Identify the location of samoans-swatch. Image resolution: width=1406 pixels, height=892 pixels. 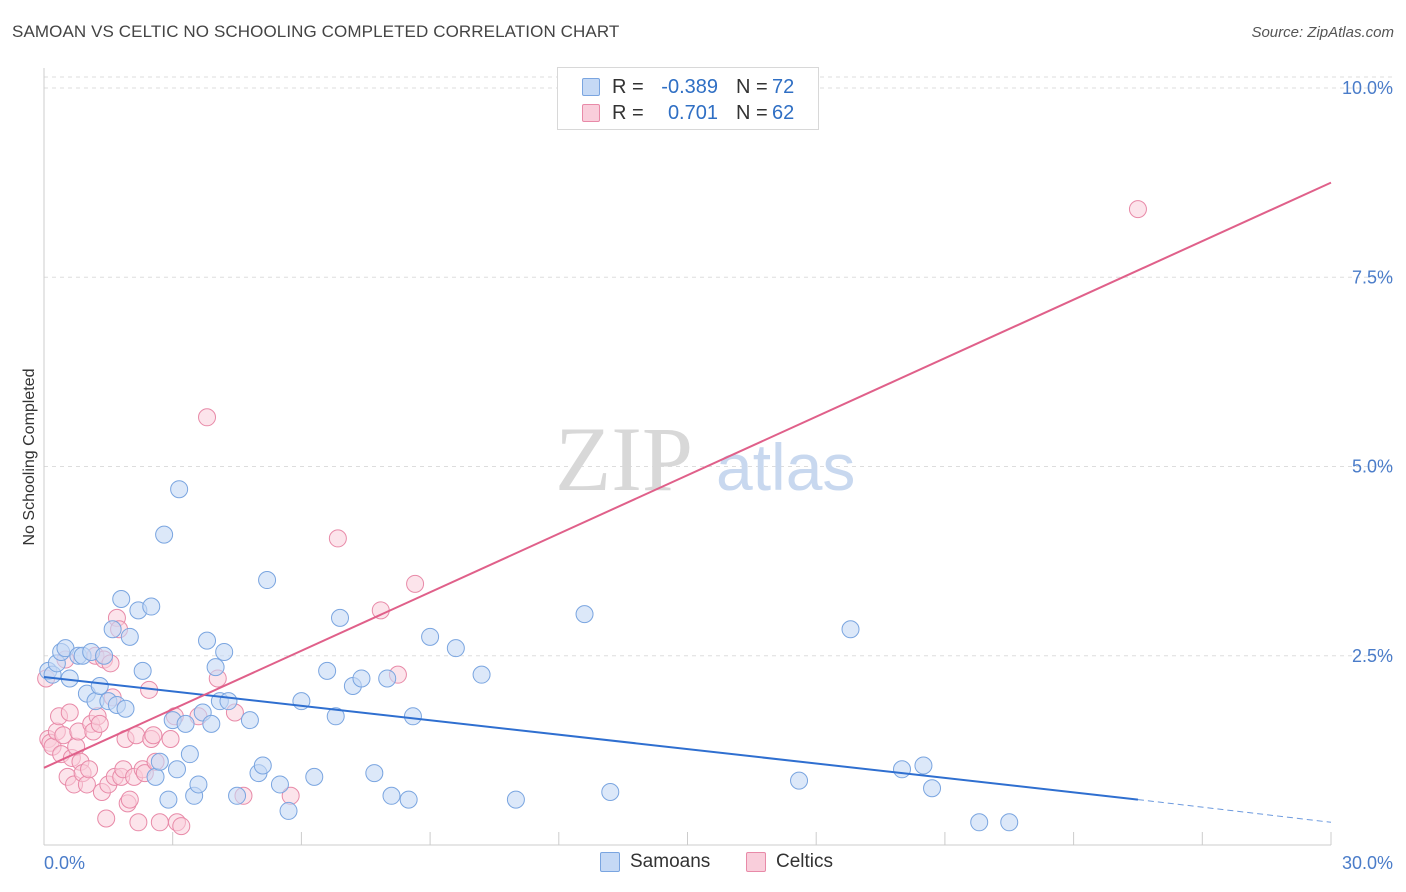
(610, 862).